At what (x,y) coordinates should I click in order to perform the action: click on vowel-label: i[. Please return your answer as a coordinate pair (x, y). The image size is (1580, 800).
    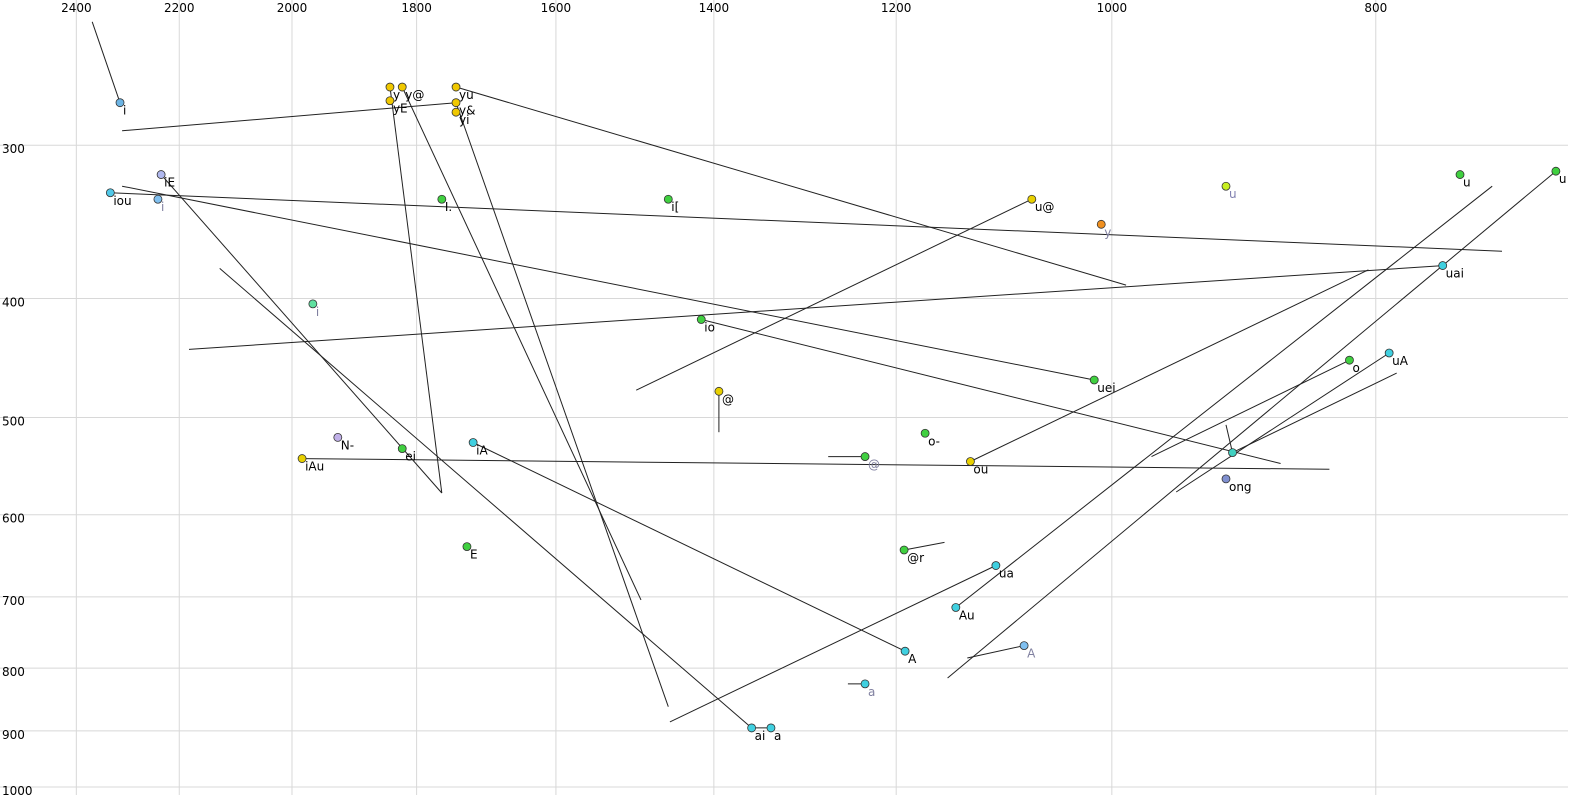
    Looking at the image, I should click on (675, 207).